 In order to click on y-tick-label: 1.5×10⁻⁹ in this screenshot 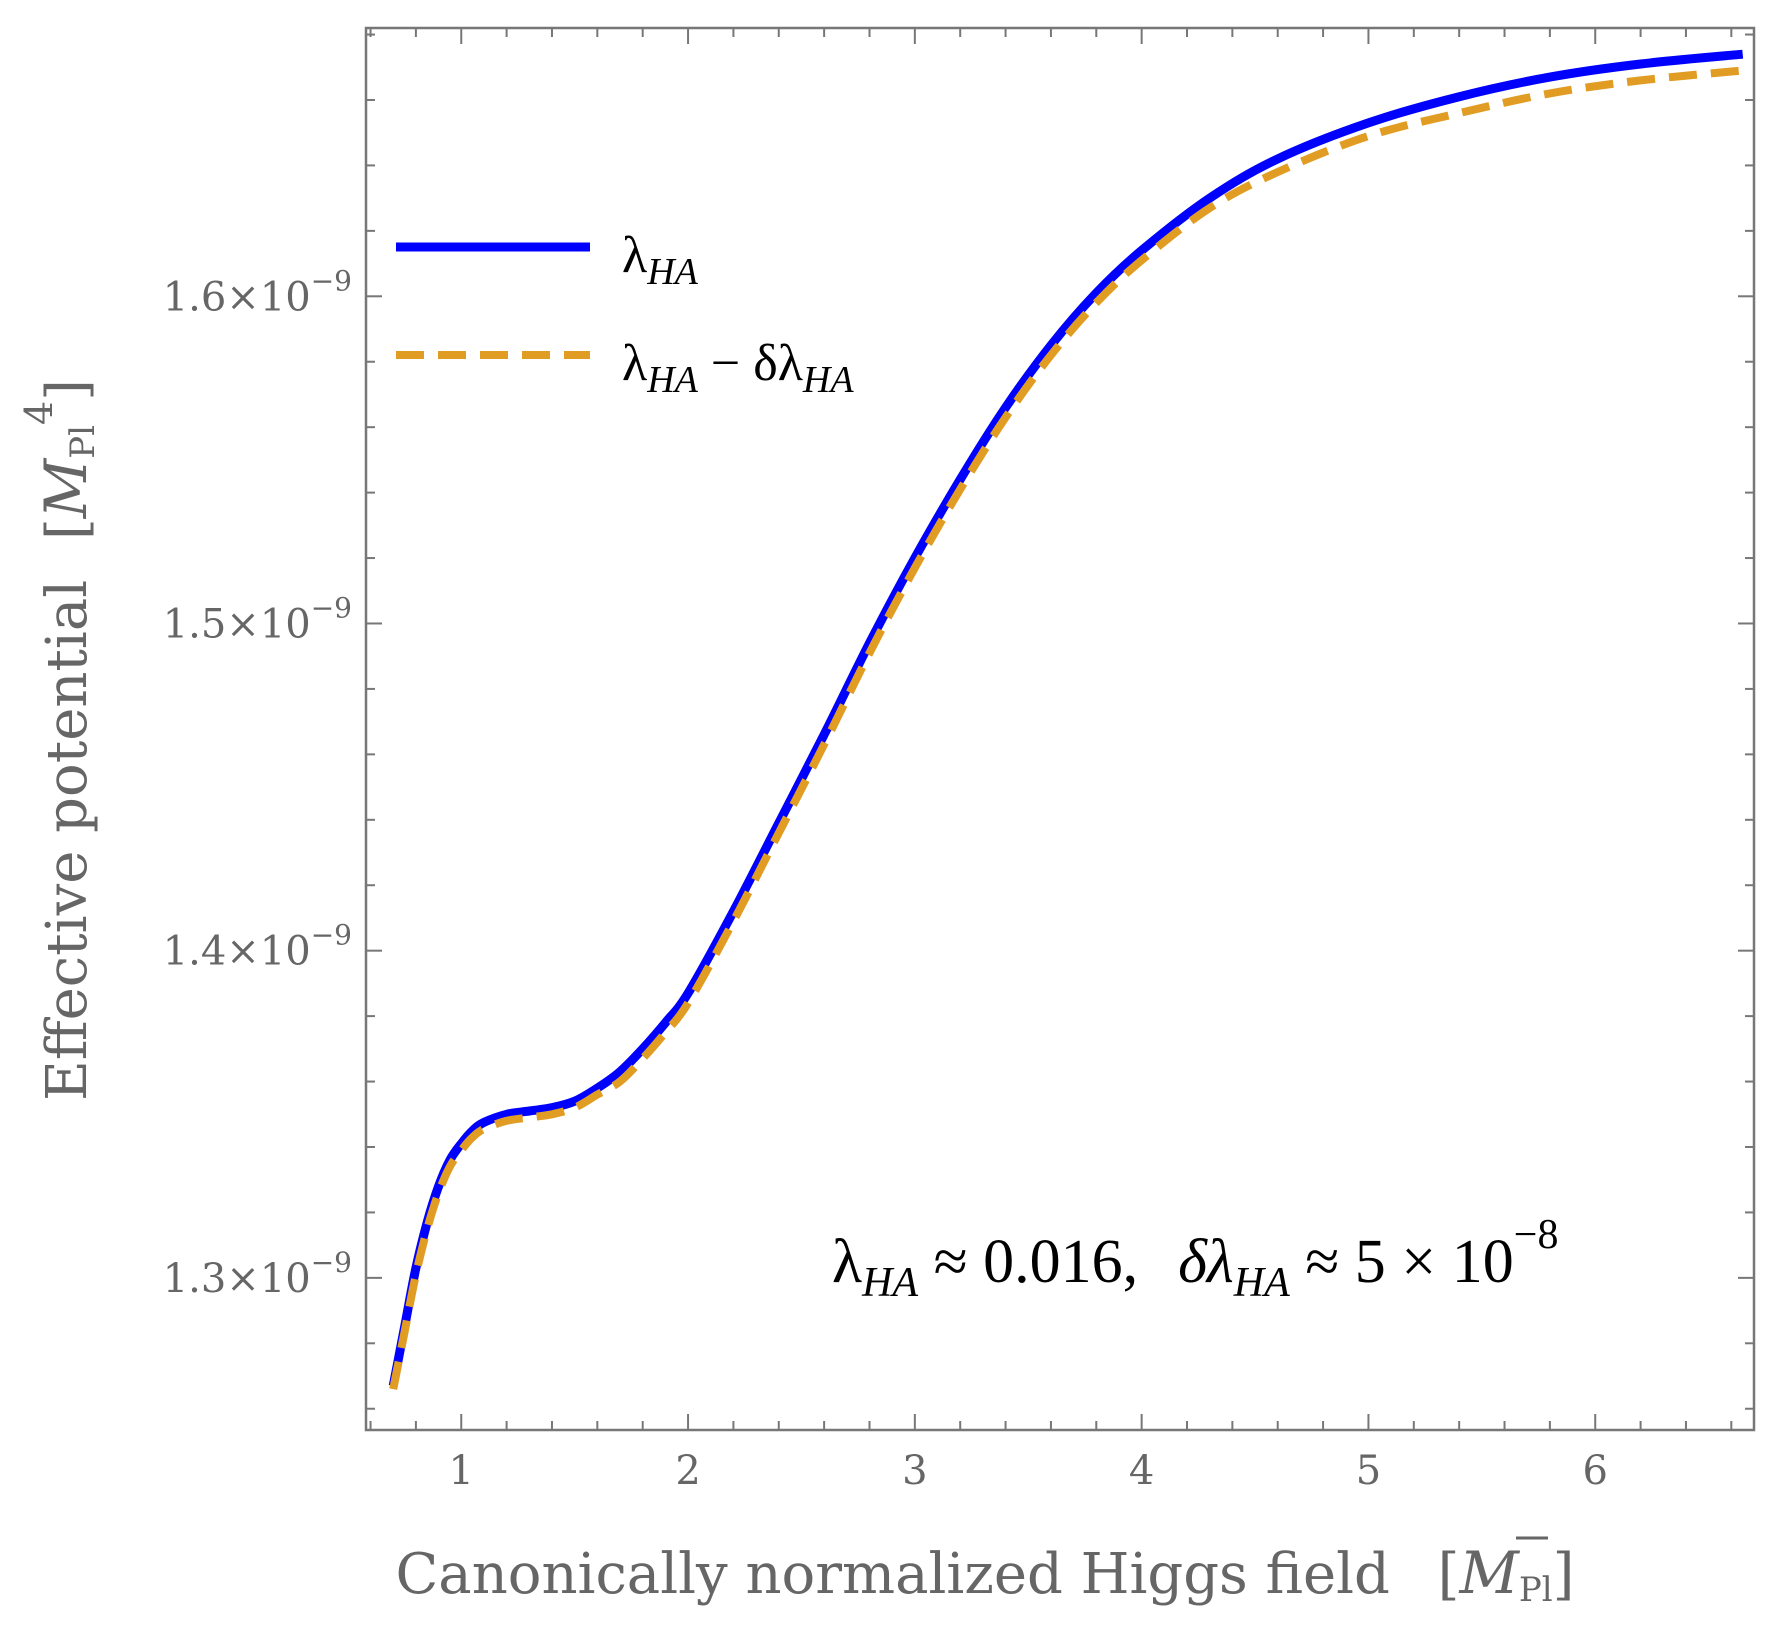, I will do `click(257, 619)`.